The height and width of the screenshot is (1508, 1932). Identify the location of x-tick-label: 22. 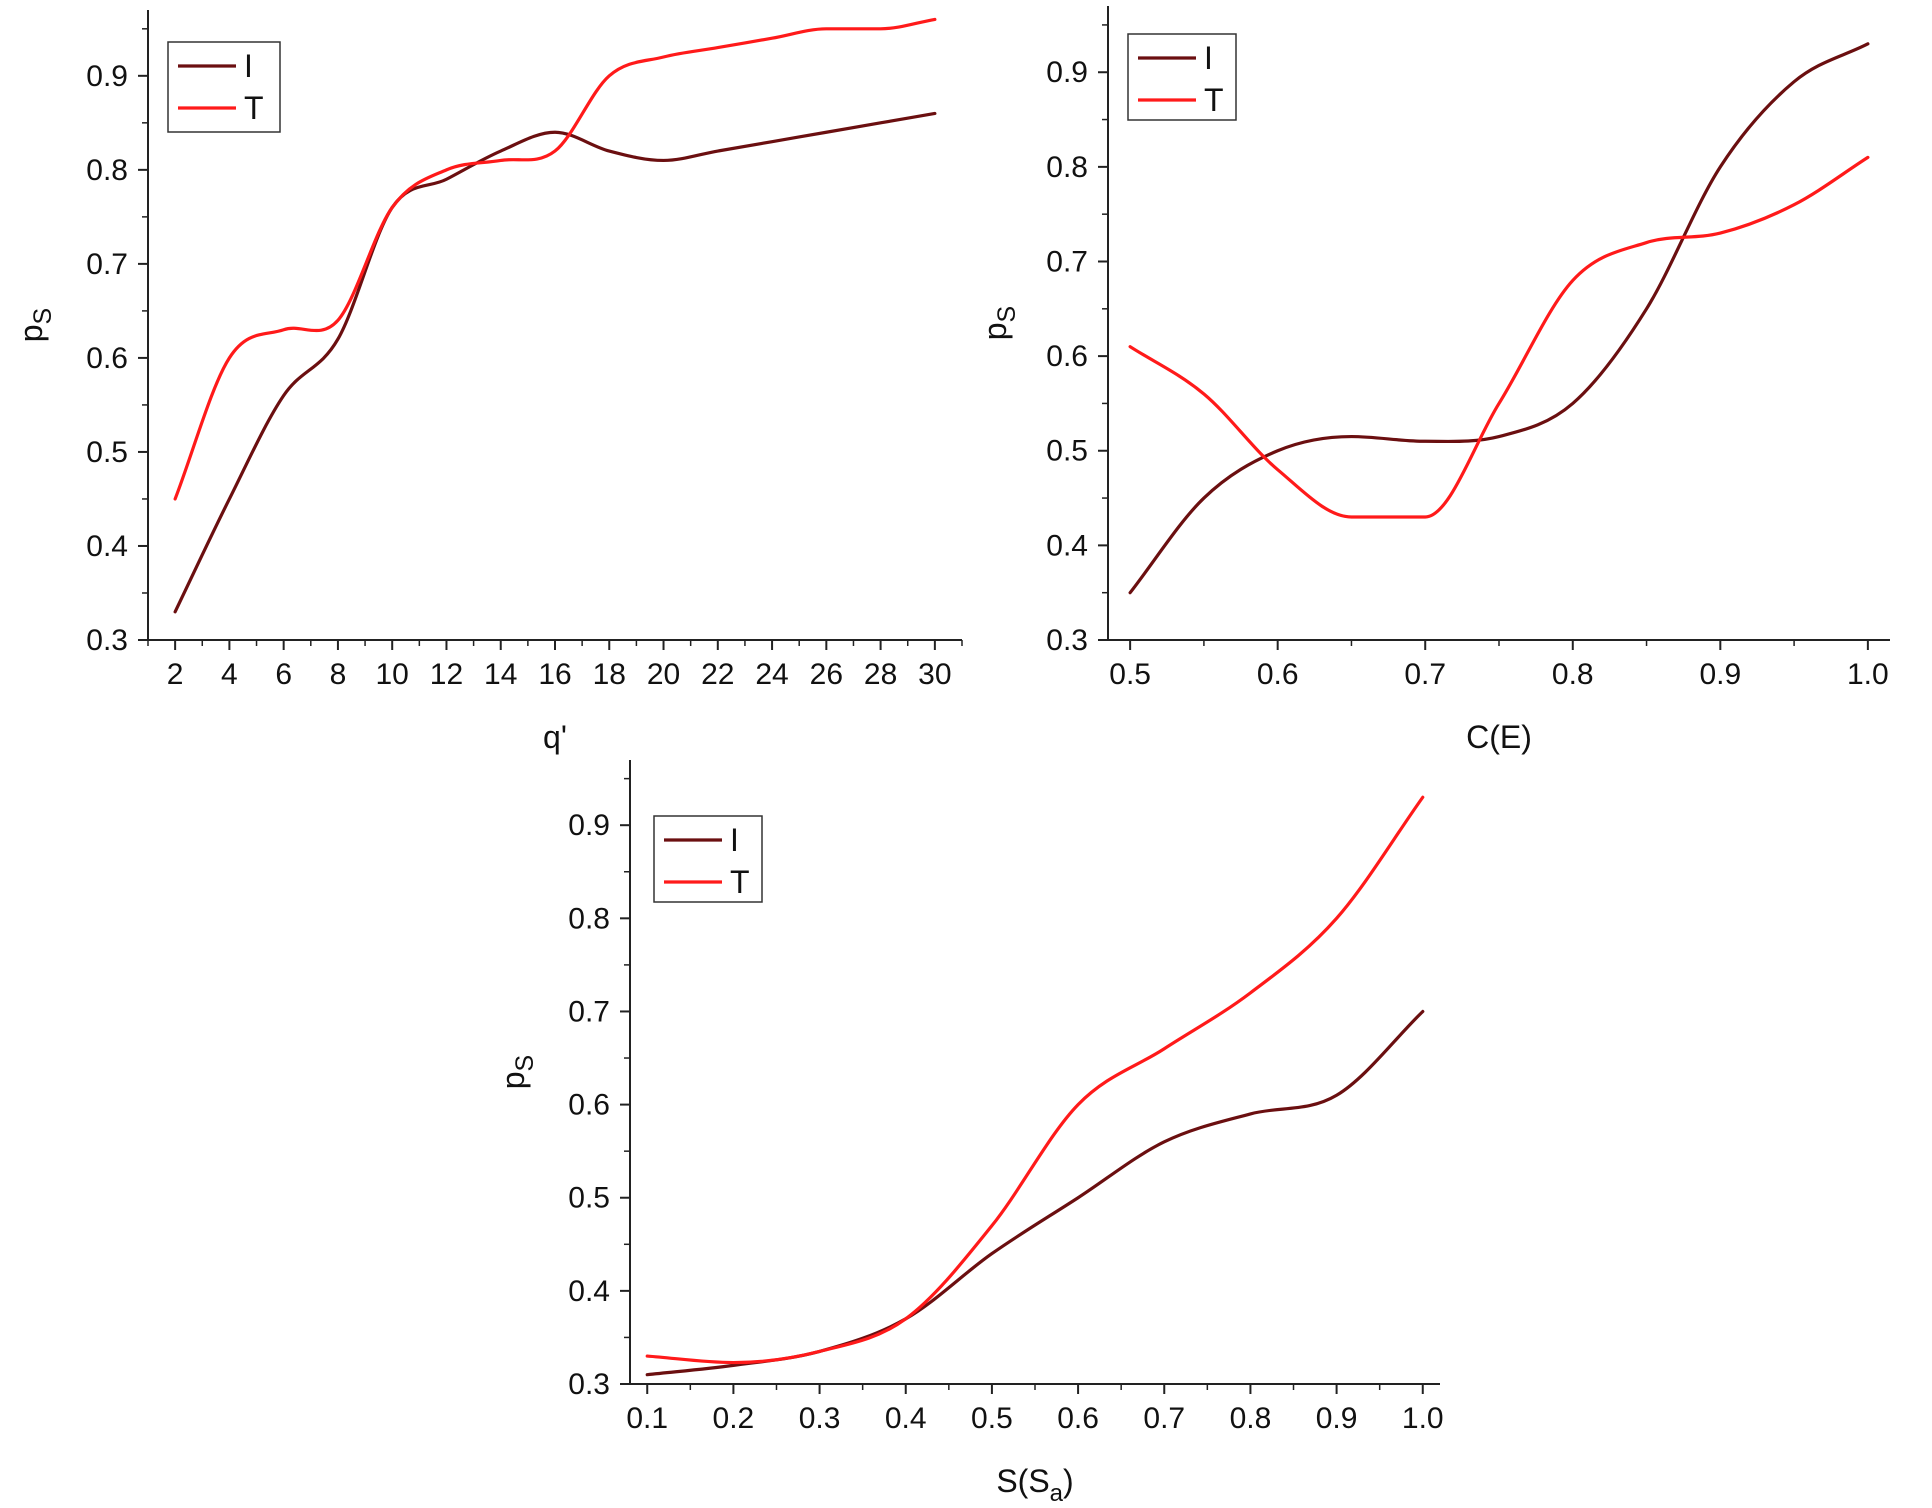
(717, 674).